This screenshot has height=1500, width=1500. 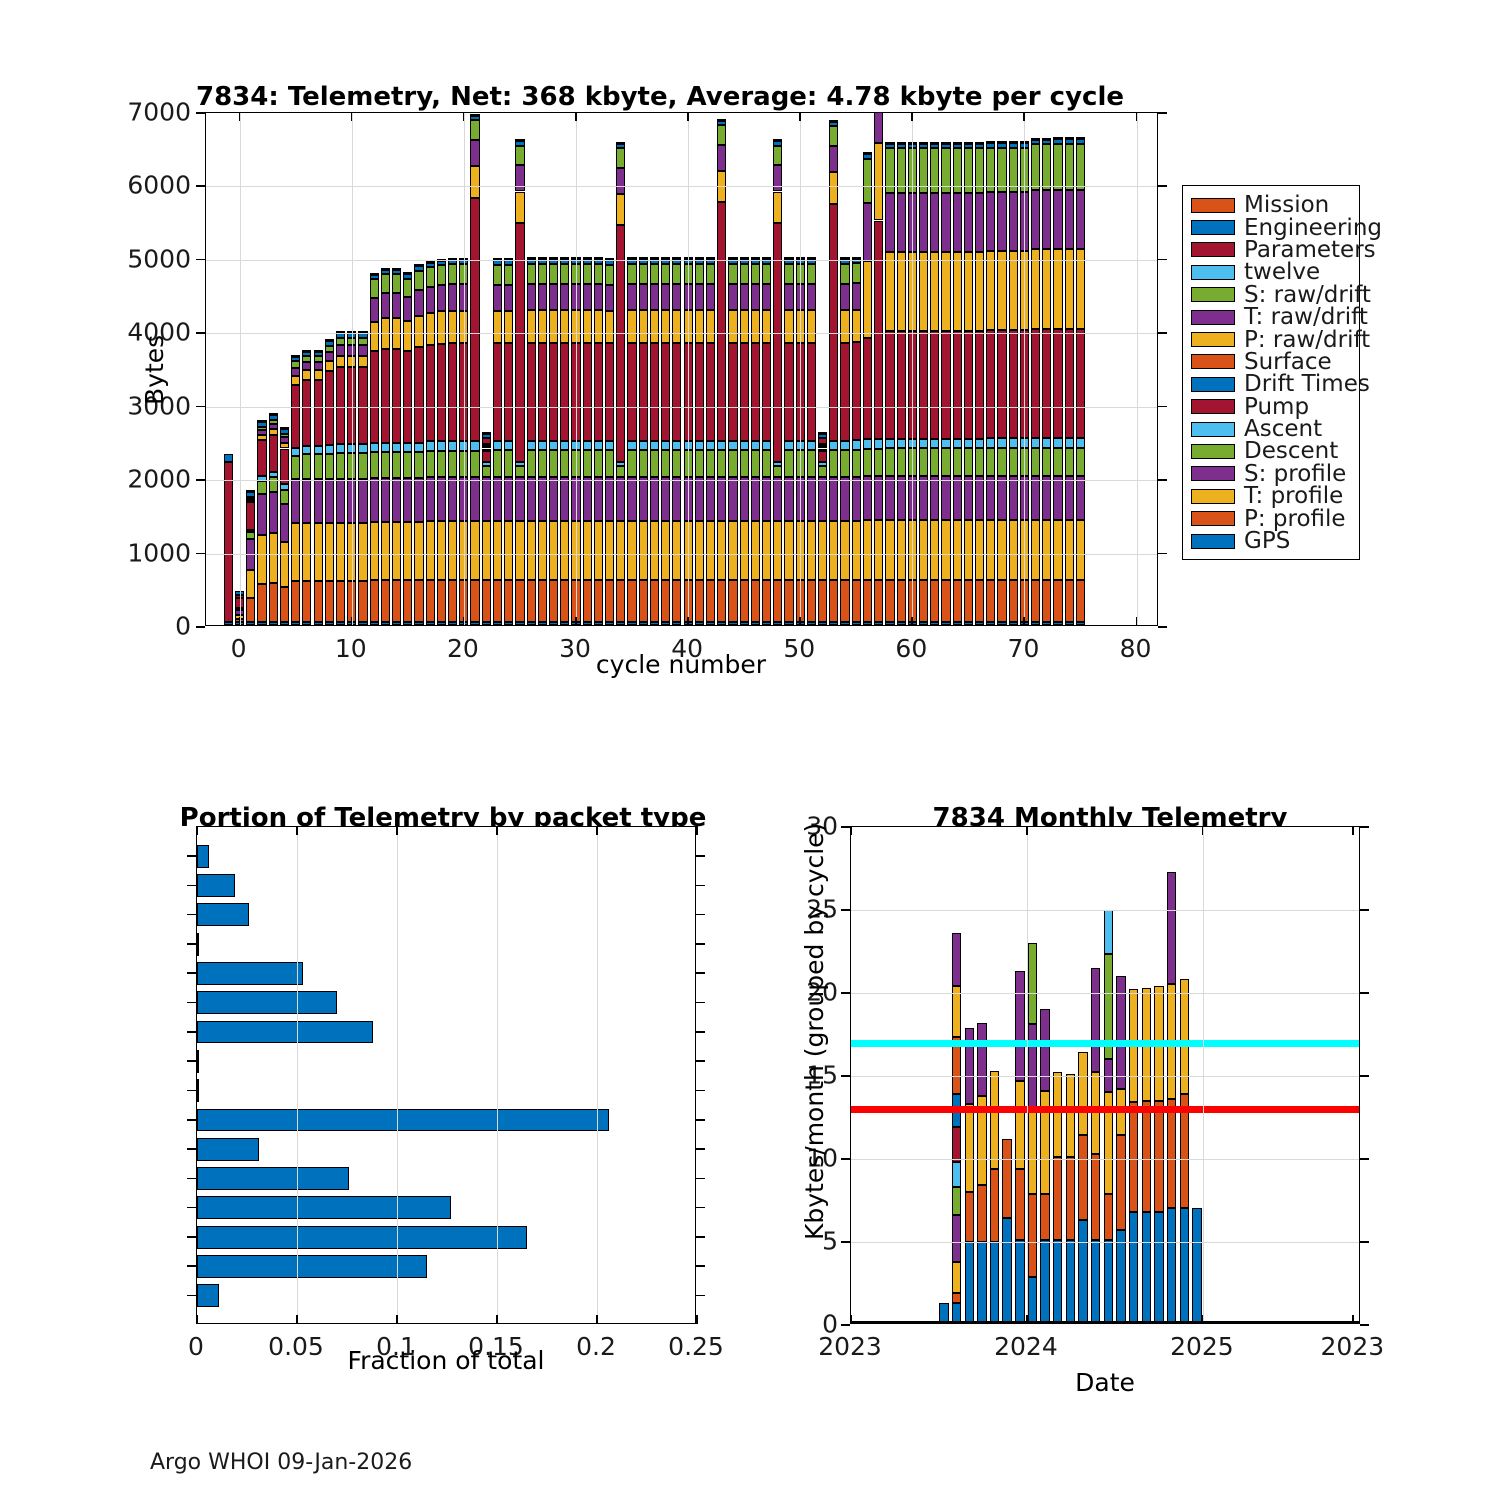 What do you see at coordinates (994, 1119) in the screenshot?
I see `month-bar-segment` at bounding box center [994, 1119].